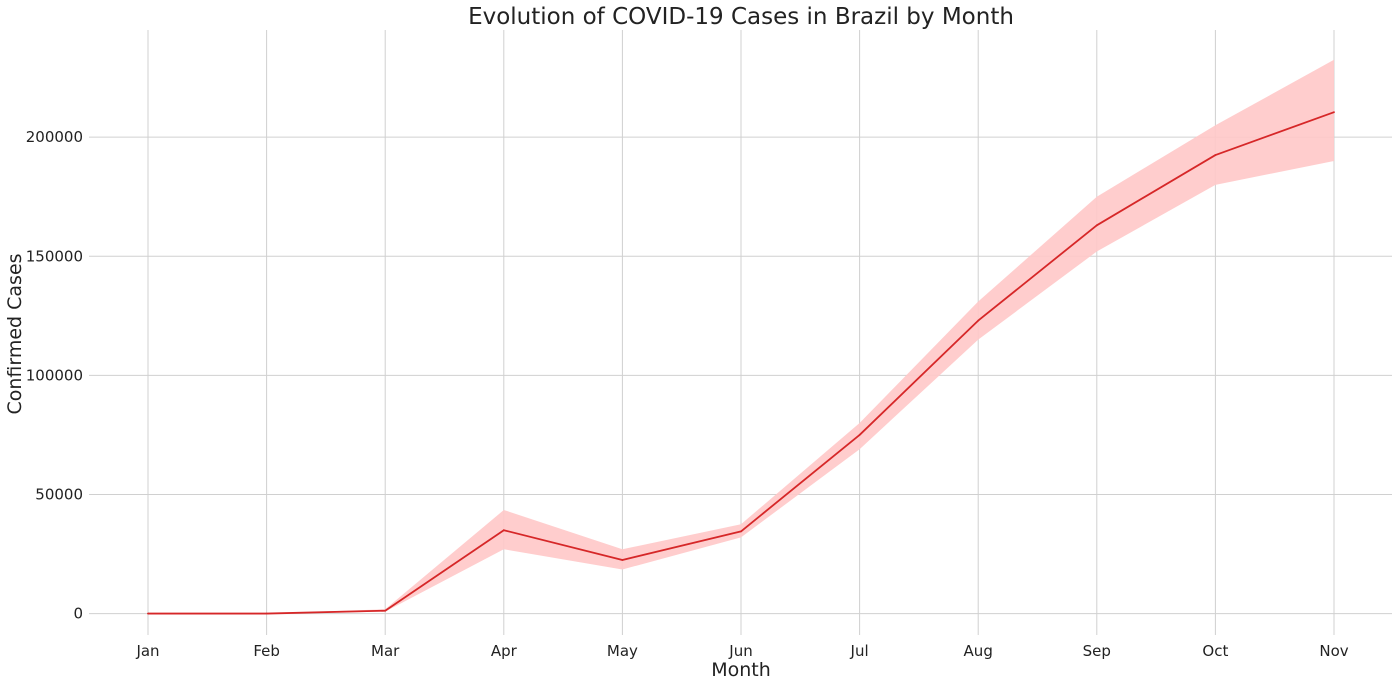 The height and width of the screenshot is (686, 1400). What do you see at coordinates (15, 333) in the screenshot?
I see `y-axis-title: Confirmed Cases` at bounding box center [15, 333].